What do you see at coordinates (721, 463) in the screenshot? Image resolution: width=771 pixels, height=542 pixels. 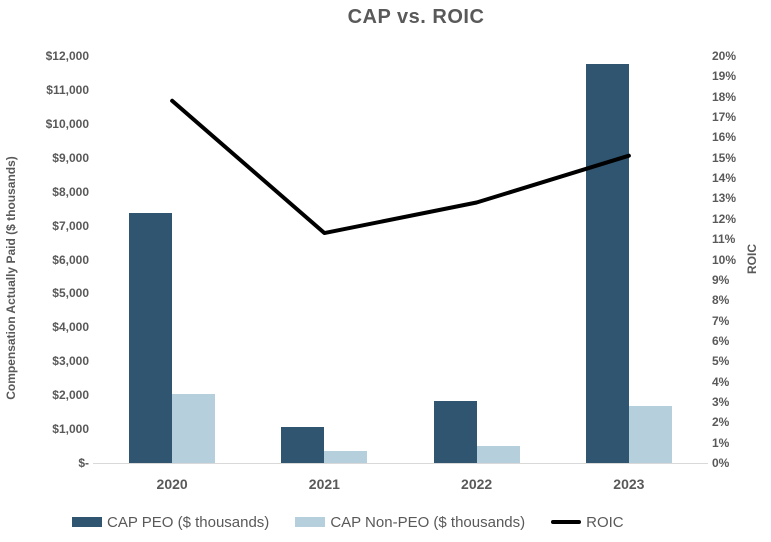 I see `right-axis-tick: 0%` at bounding box center [721, 463].